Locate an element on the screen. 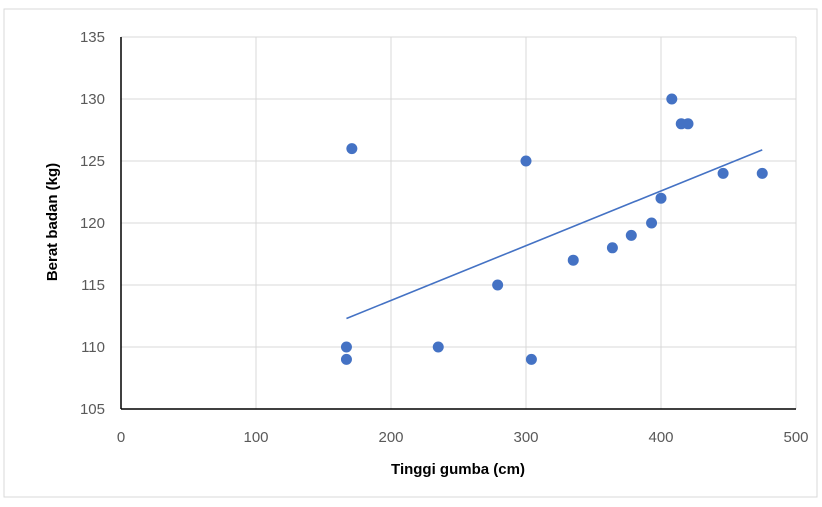  y-tick-label: 135 is located at coordinates (92, 37).